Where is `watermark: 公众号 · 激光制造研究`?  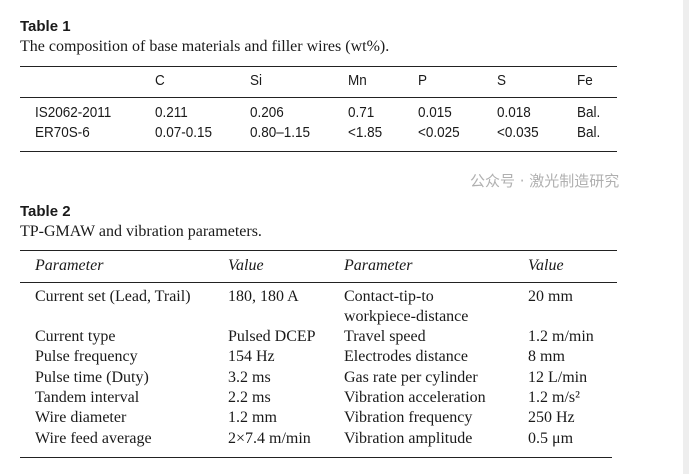
watermark: 公众号 · 激光制造研究 is located at coordinates (545, 181).